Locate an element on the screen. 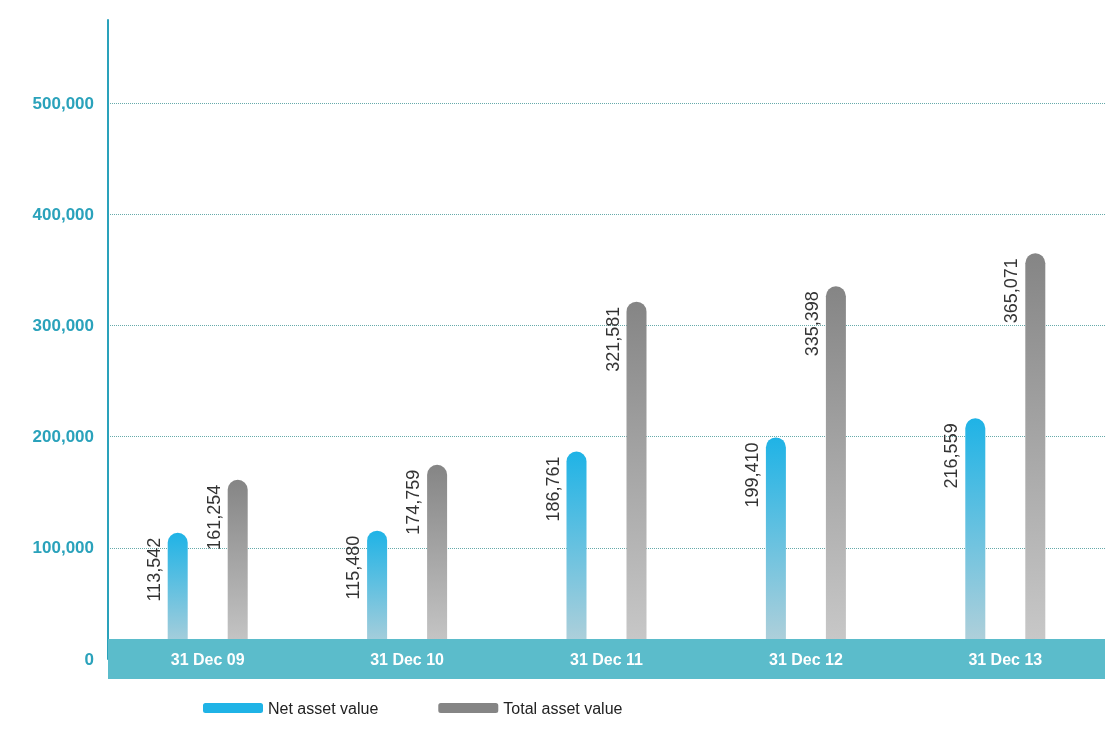 The image size is (1113, 735). data-label: 365,071 is located at coordinates (1011, 291).